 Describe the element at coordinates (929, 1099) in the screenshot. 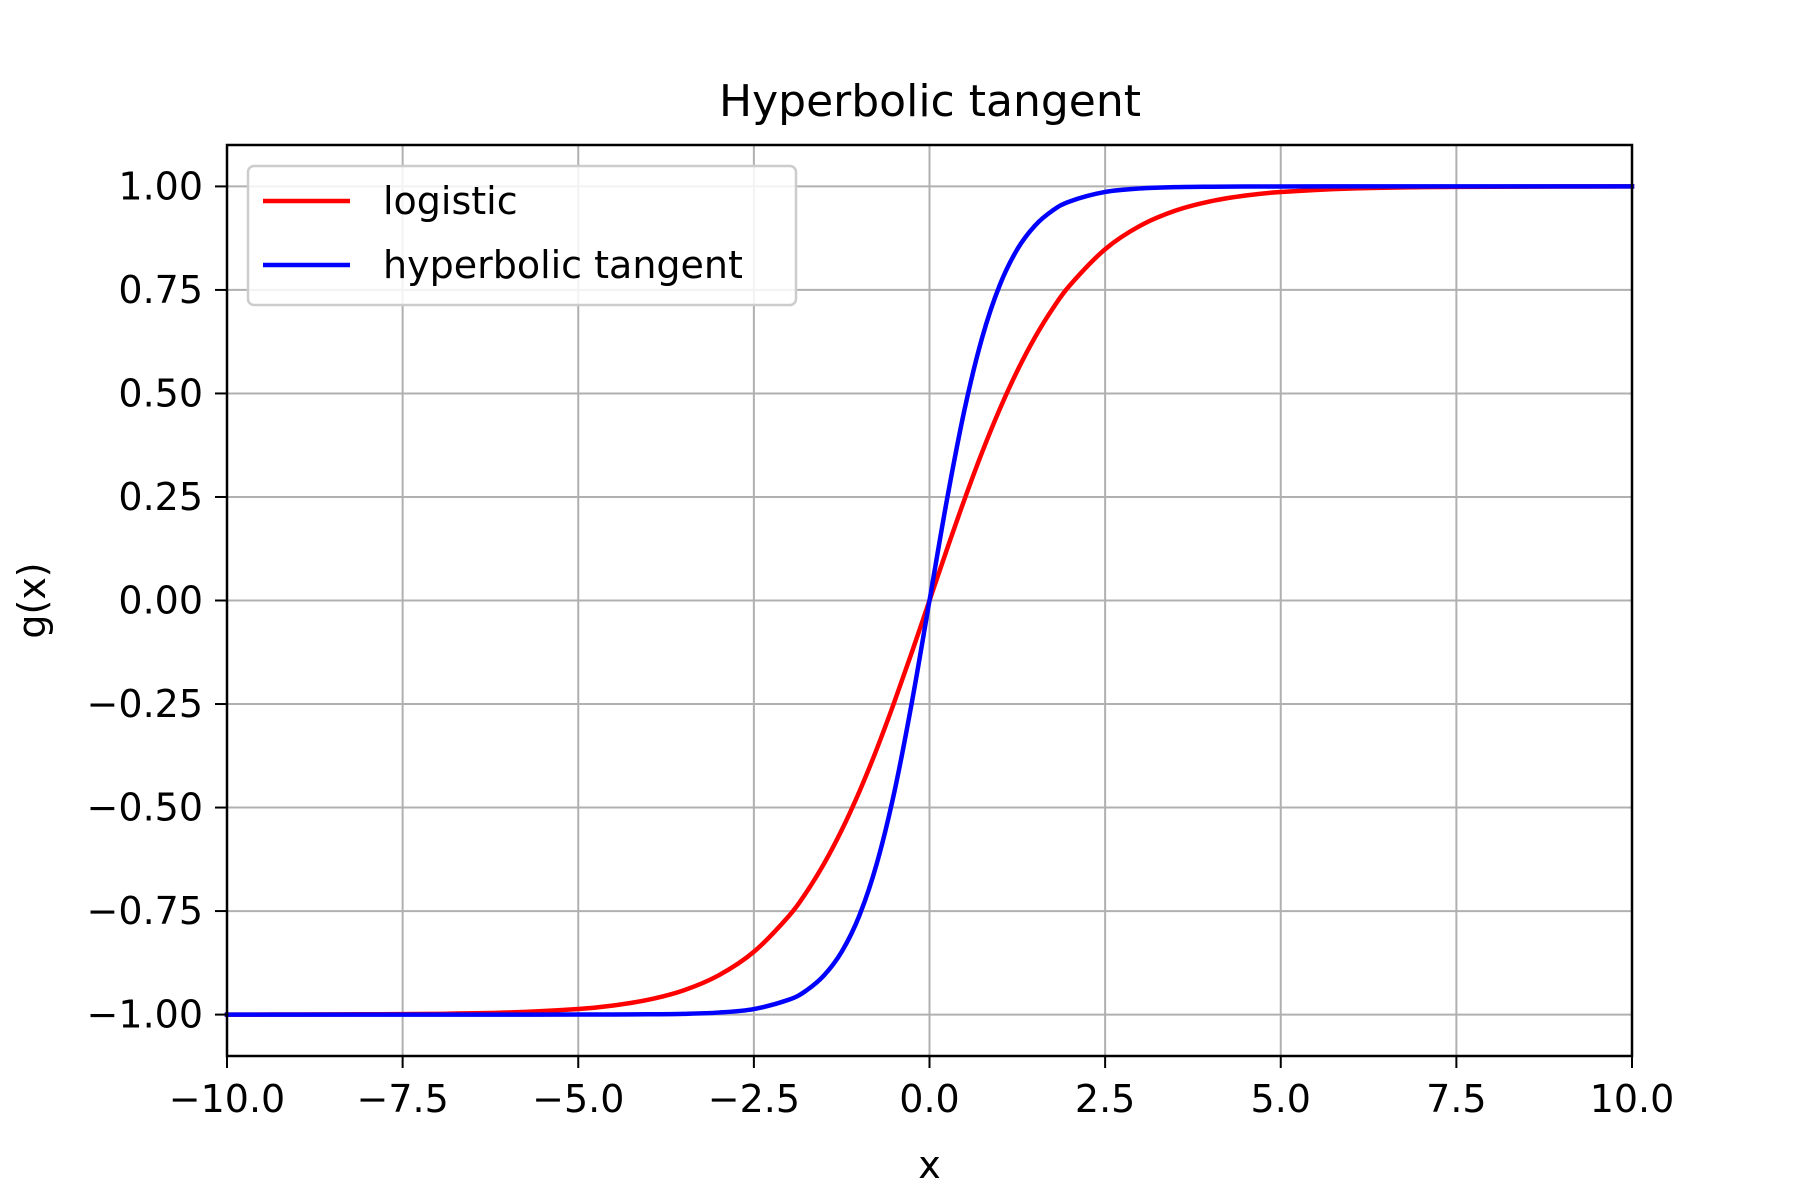

I see `x-tick-label: 0.0` at that location.